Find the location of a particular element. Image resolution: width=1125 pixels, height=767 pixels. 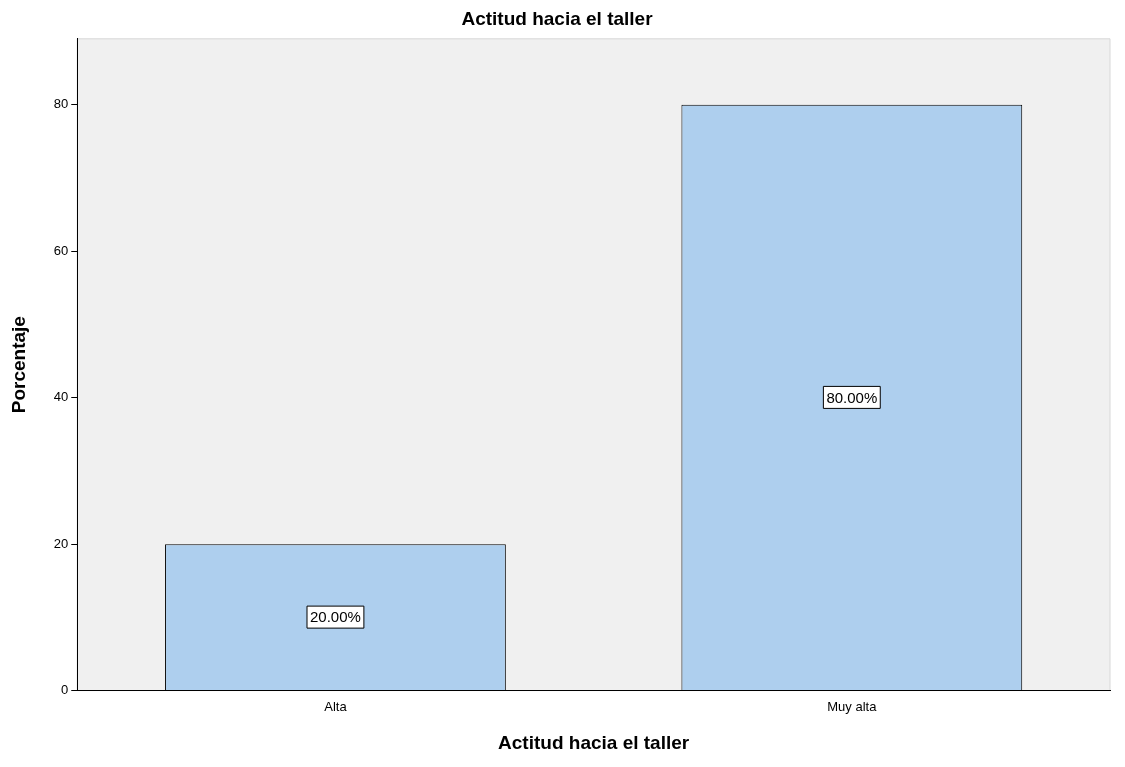

data-label: 20.00% is located at coordinates (335, 617).